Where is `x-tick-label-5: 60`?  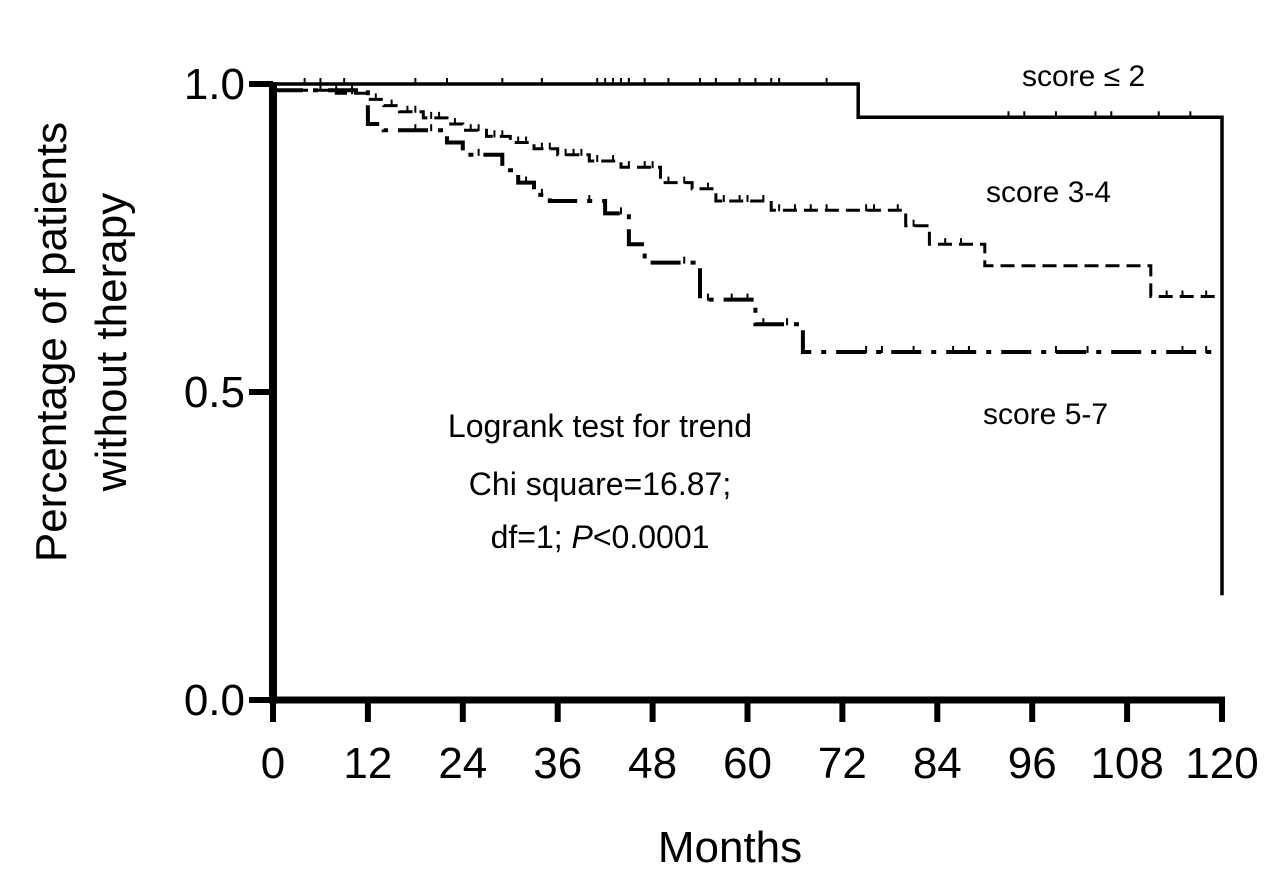 x-tick-label-5: 60 is located at coordinates (747, 763).